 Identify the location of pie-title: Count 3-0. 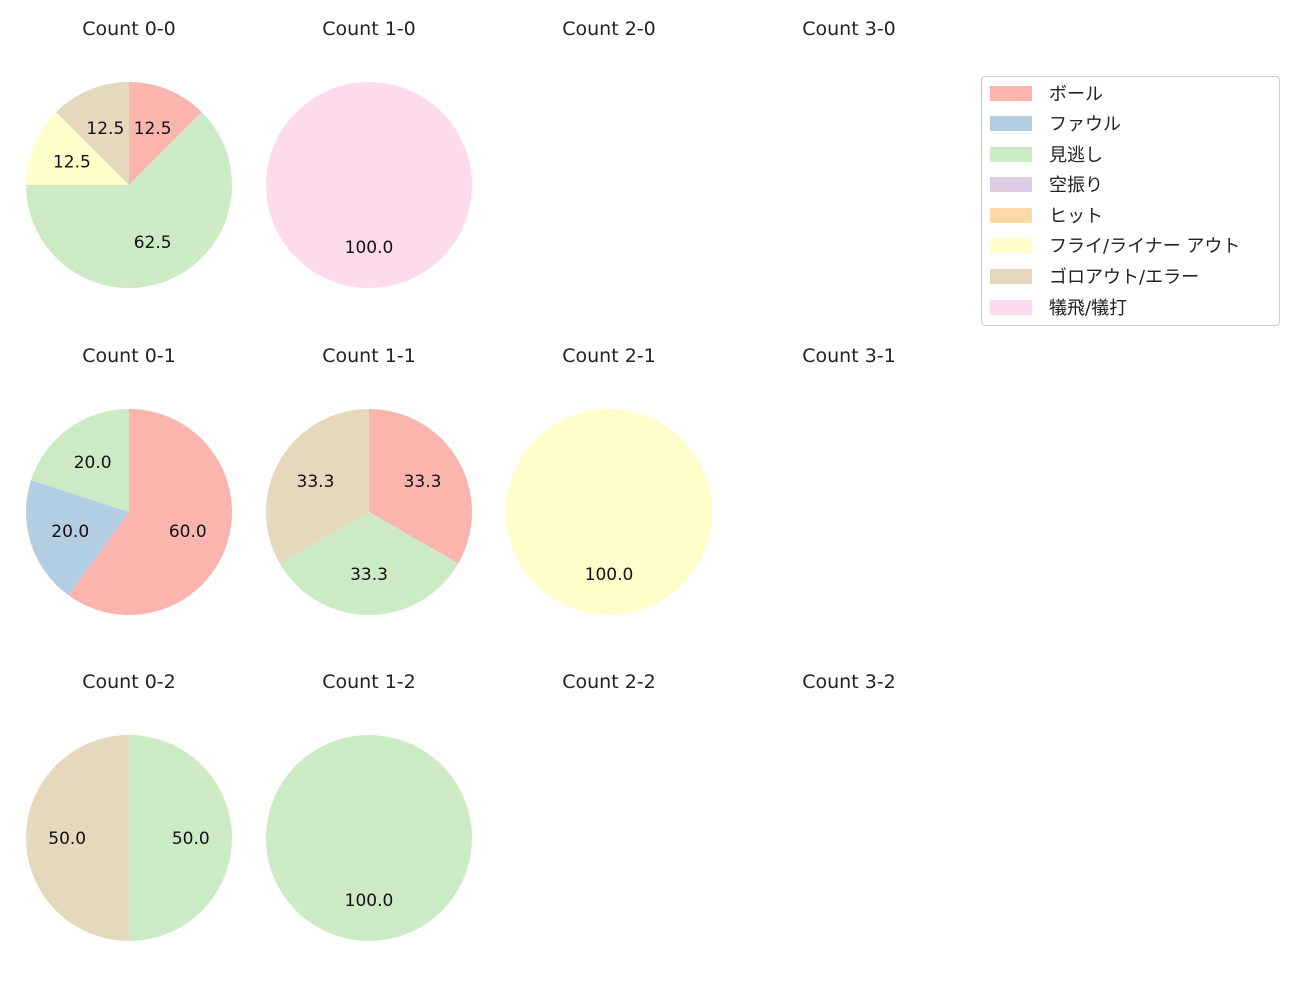
(849, 29).